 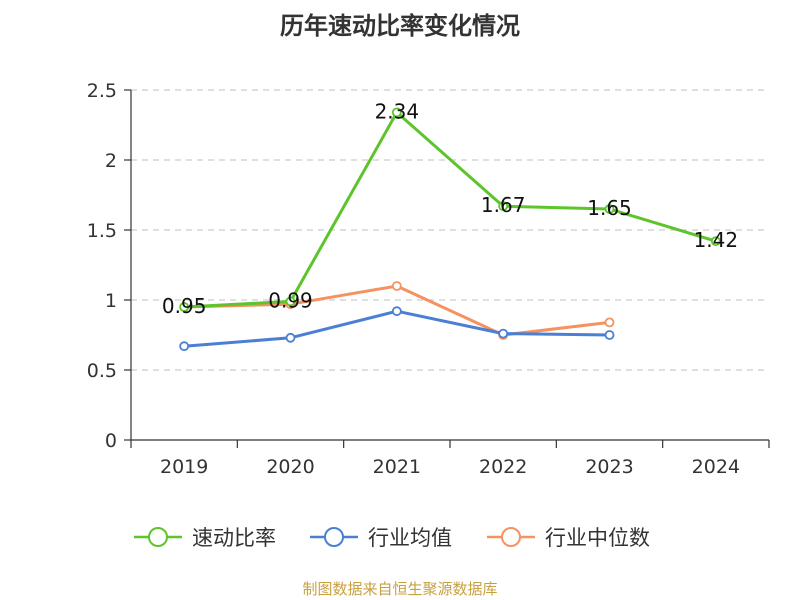 What do you see at coordinates (716, 467) in the screenshot?
I see `x-tick-label: 2024` at bounding box center [716, 467].